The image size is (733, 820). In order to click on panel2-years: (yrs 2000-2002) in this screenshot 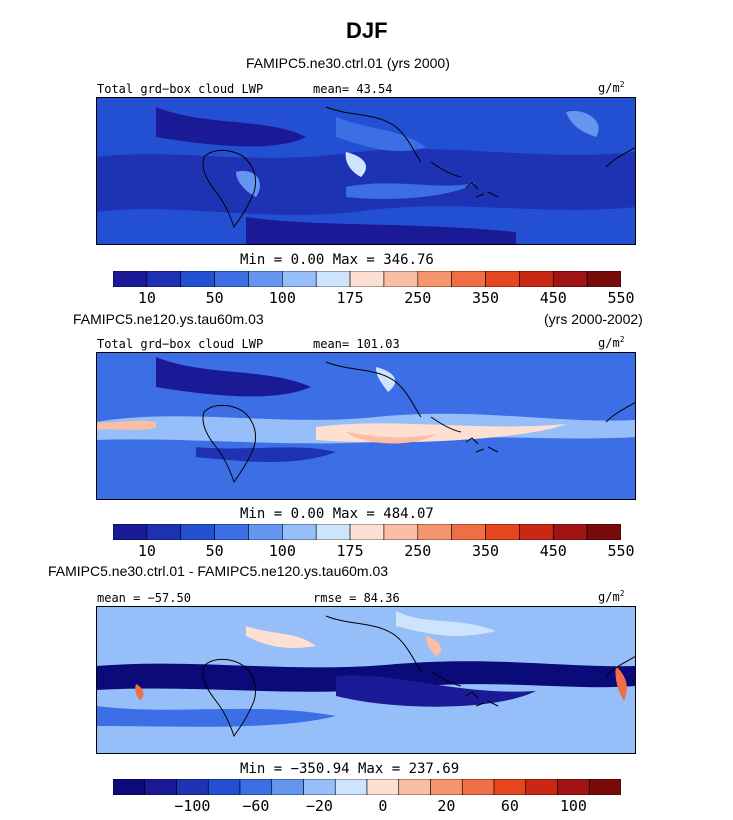, I will do `click(593, 319)`.